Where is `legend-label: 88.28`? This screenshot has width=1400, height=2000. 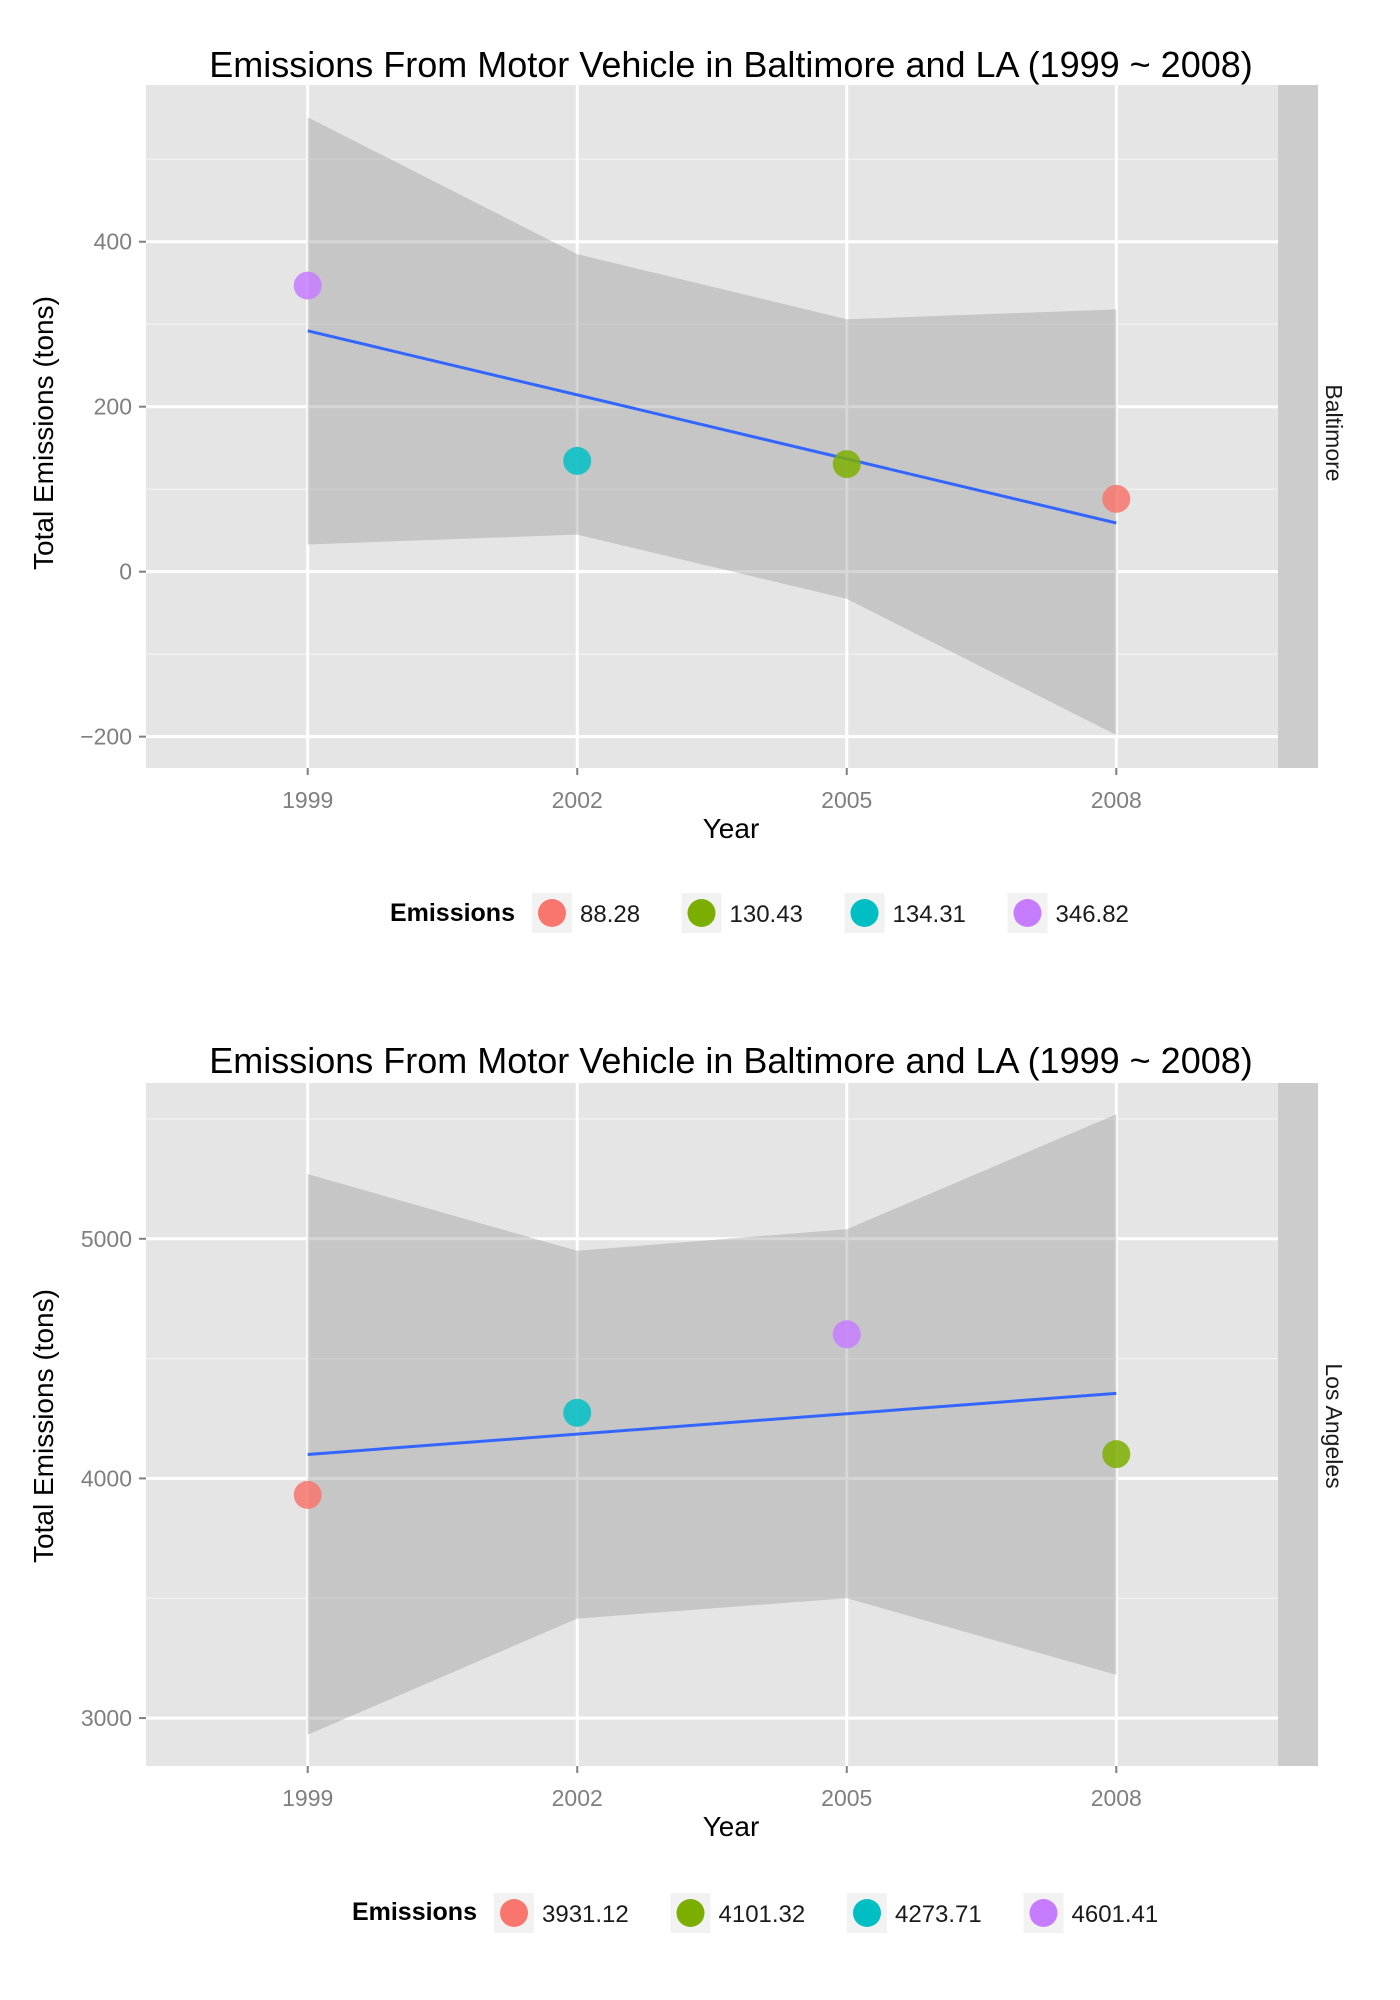 legend-label: 88.28 is located at coordinates (610, 914).